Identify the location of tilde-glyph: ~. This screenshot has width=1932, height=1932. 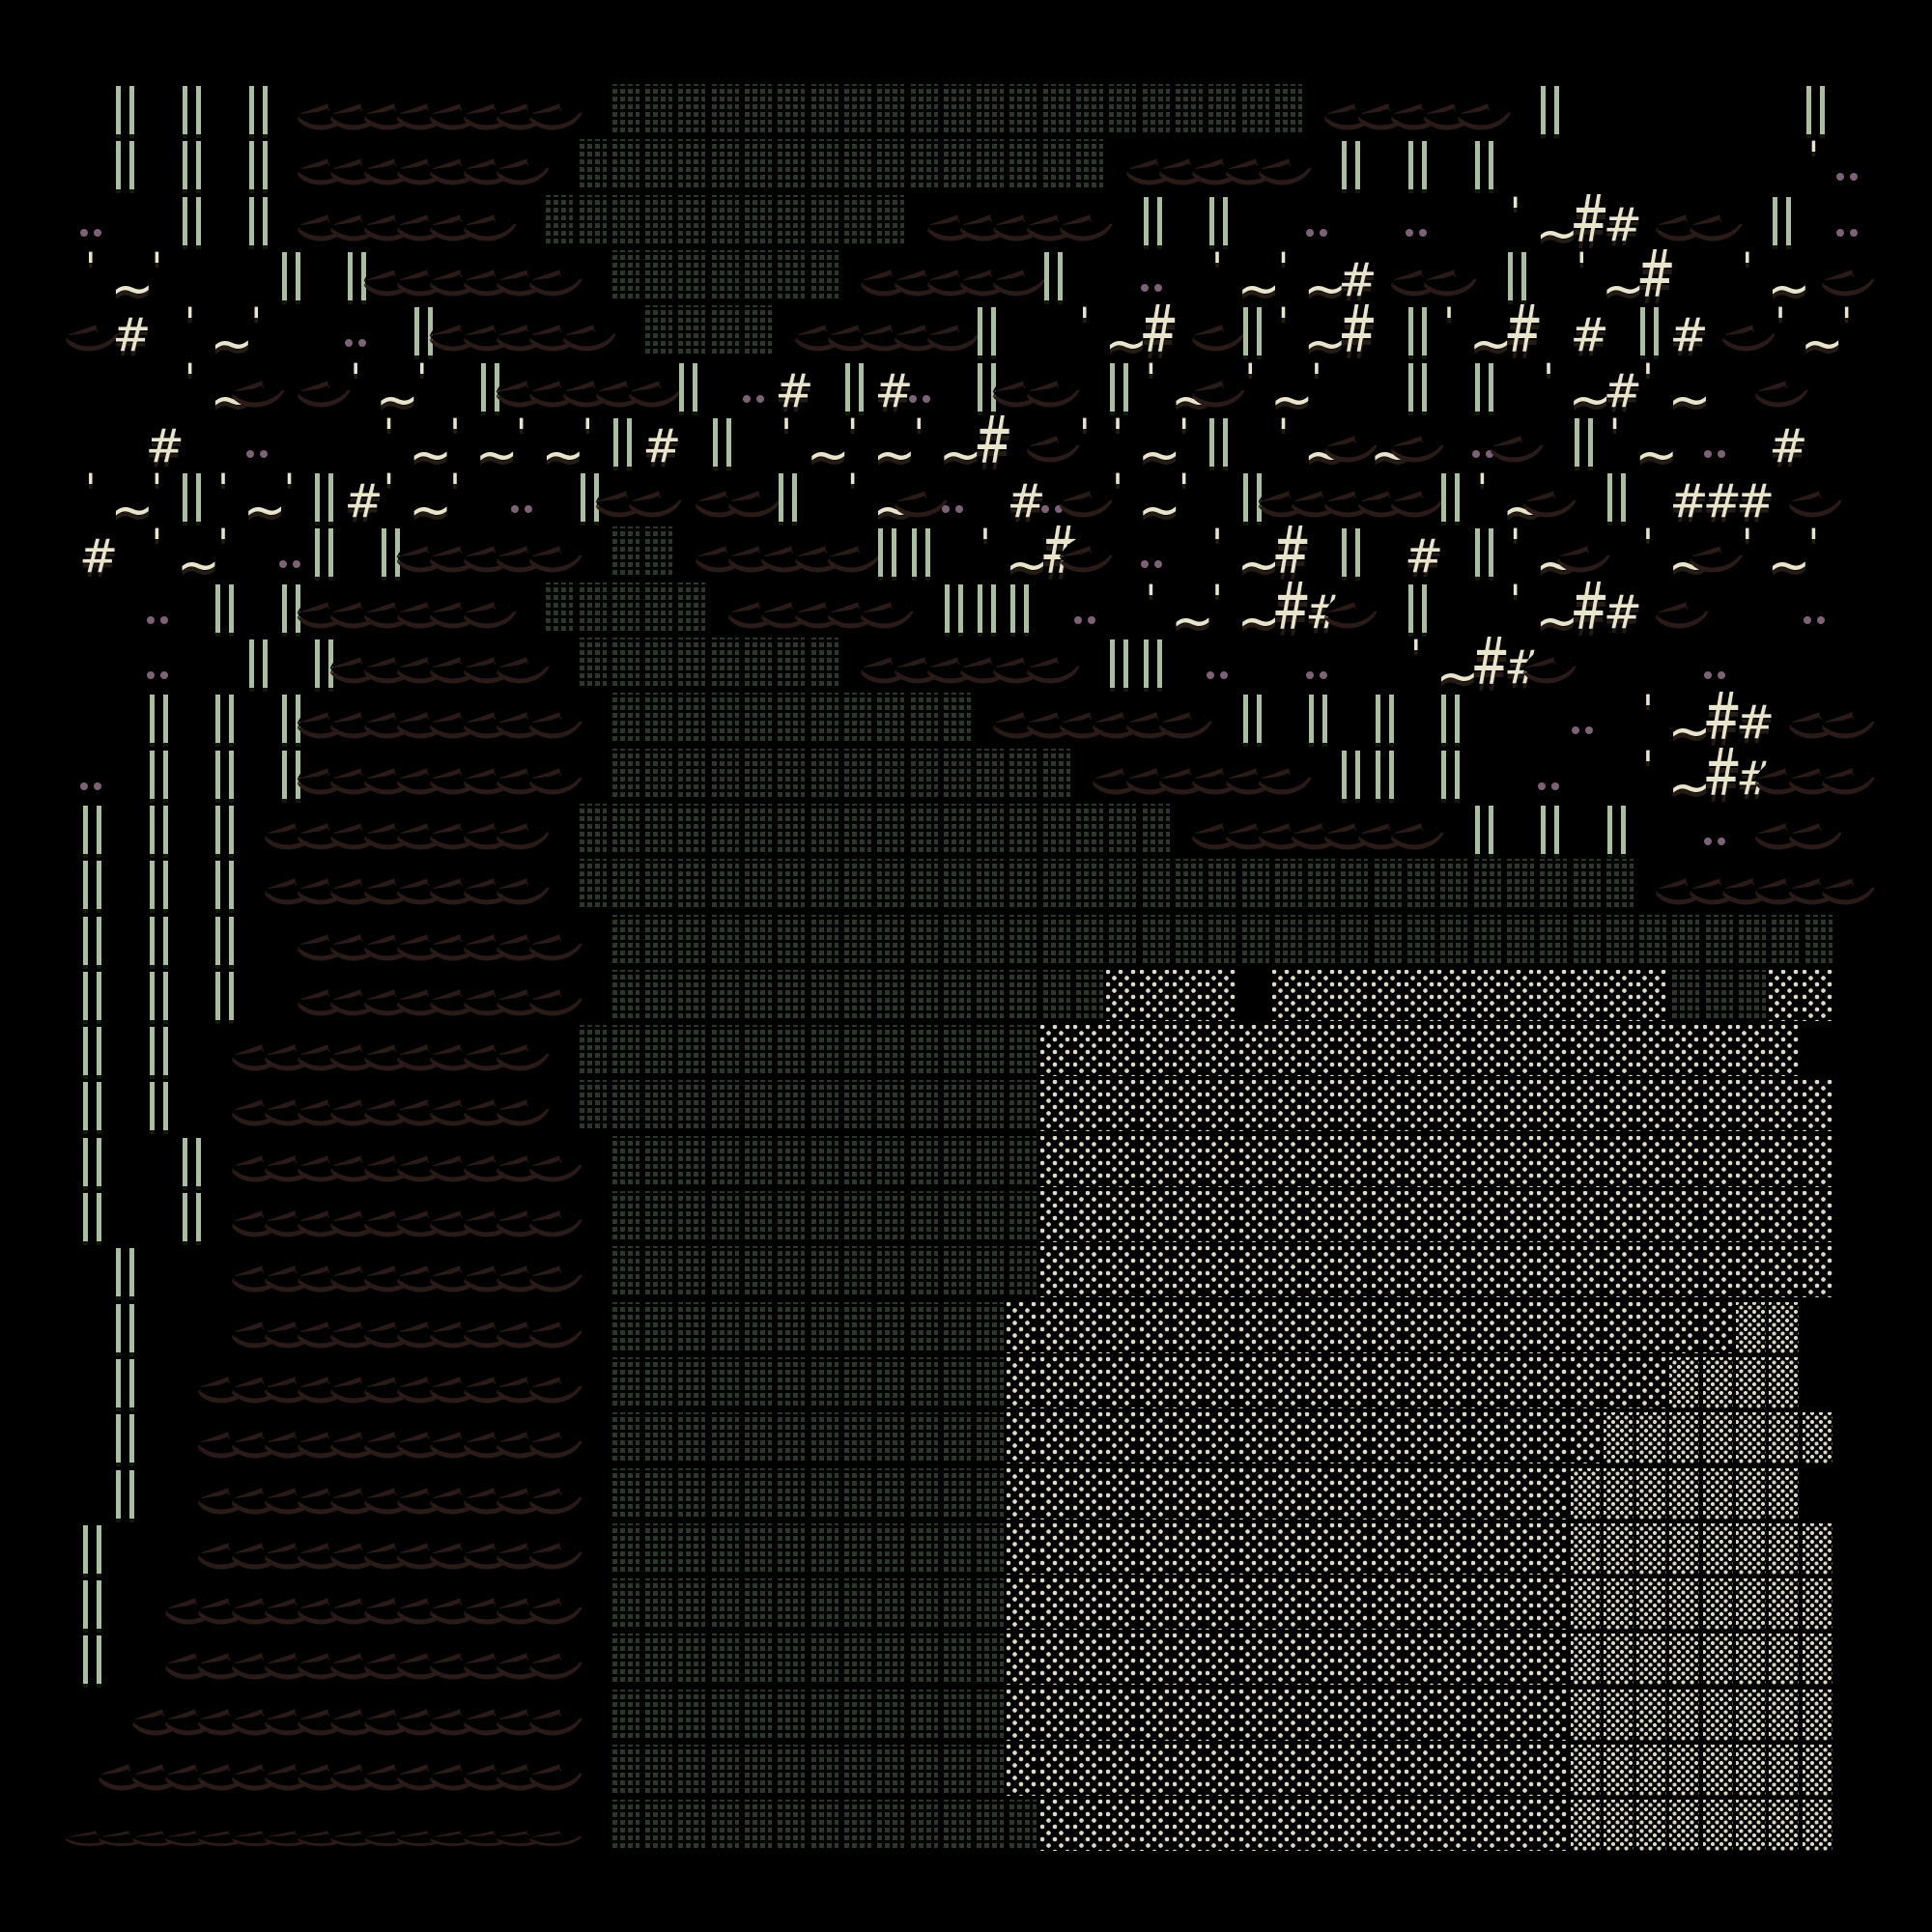
(264, 510).